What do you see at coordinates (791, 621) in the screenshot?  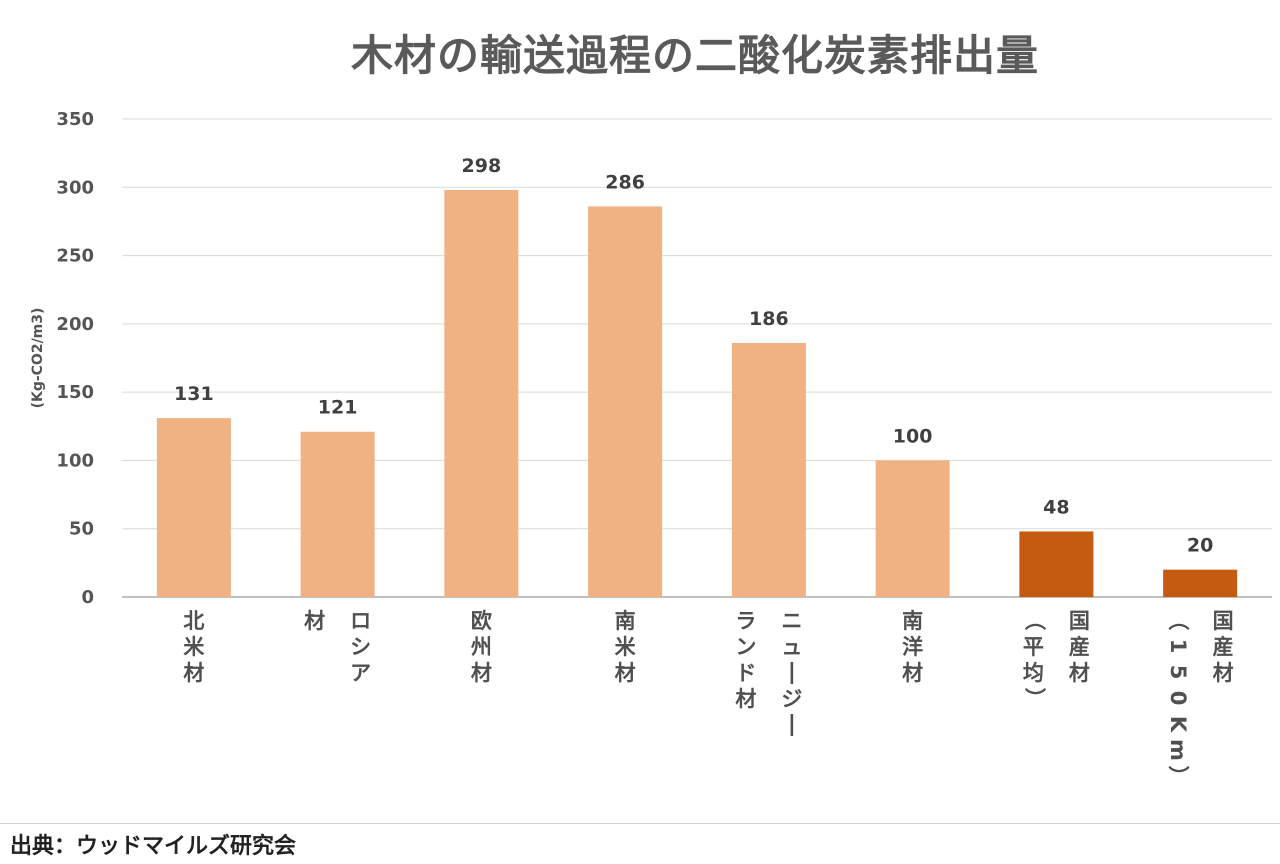 I see `label-char: ニ` at bounding box center [791, 621].